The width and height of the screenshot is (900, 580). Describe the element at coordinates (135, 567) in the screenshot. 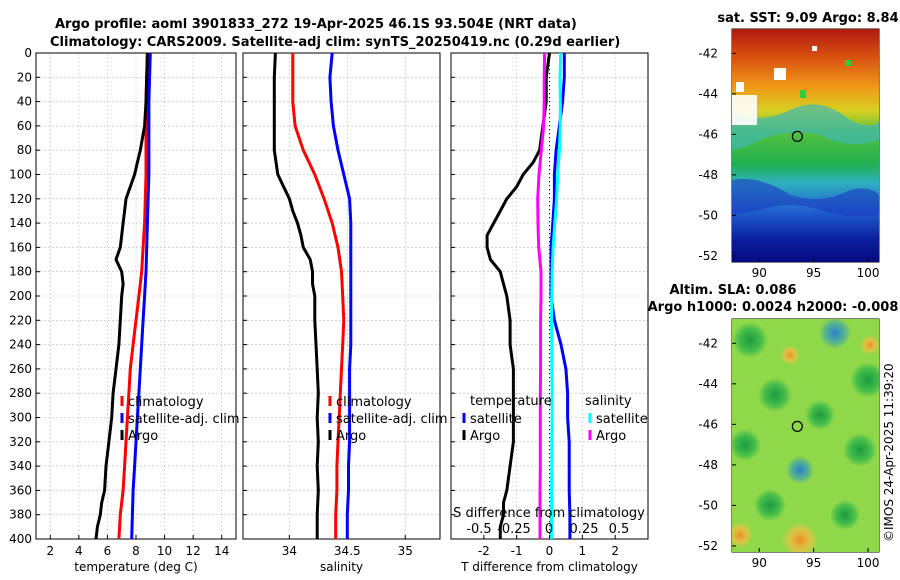

I see `x-axis-label: temperature (deg C)` at that location.